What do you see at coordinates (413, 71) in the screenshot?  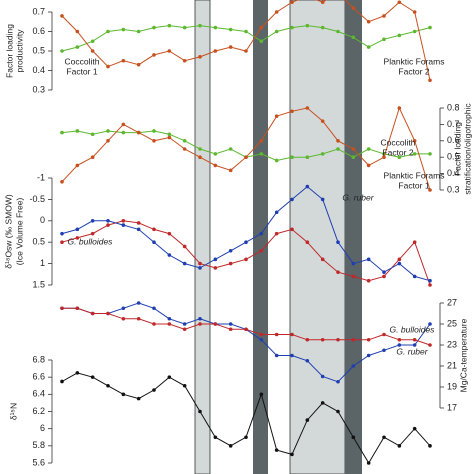 I see `annotation: Factor 2` at bounding box center [413, 71].